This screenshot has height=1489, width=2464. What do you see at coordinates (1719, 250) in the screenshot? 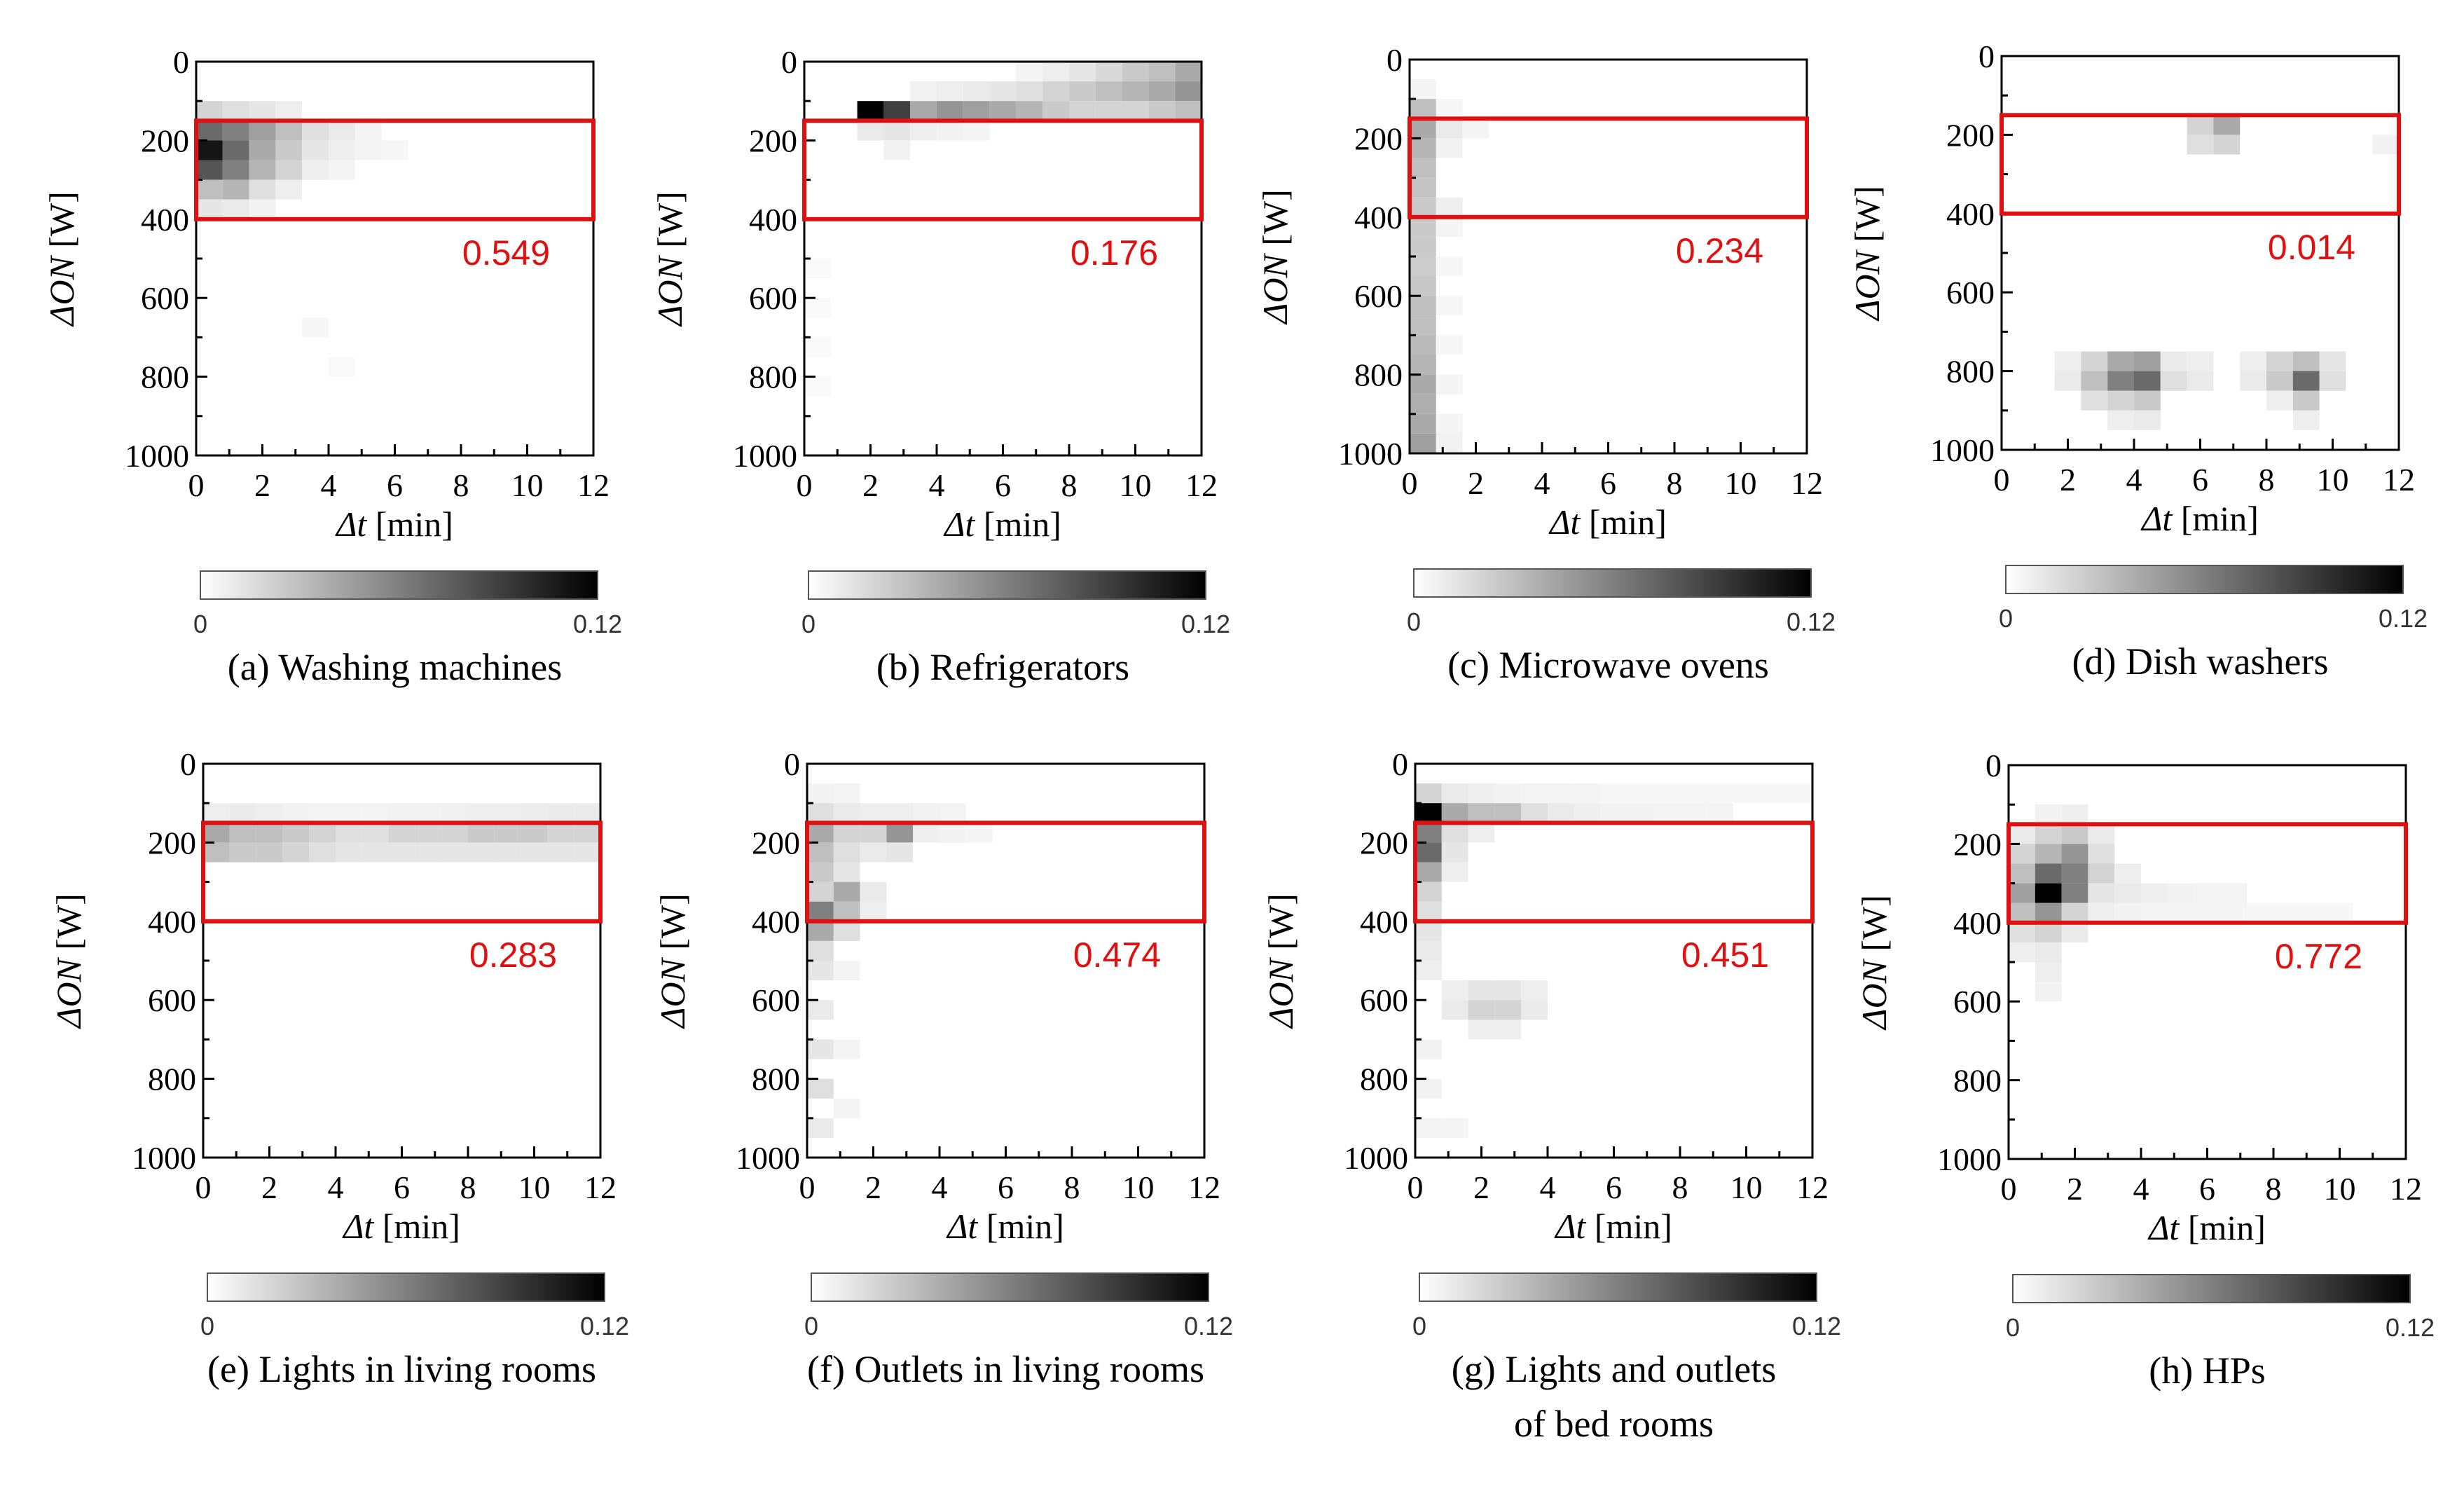
I see `fraction-label: 0.234` at bounding box center [1719, 250].